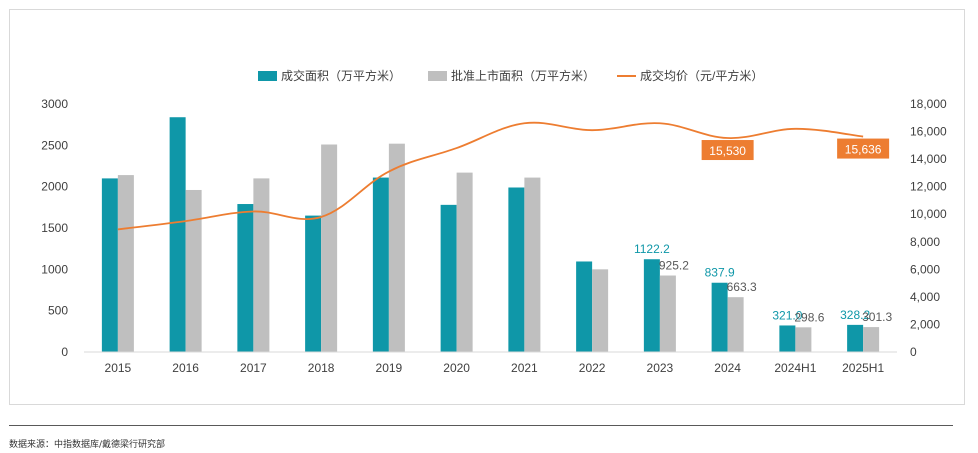  What do you see at coordinates (928, 132) in the screenshot?
I see `y-right-tick-label: 16,000` at bounding box center [928, 132].